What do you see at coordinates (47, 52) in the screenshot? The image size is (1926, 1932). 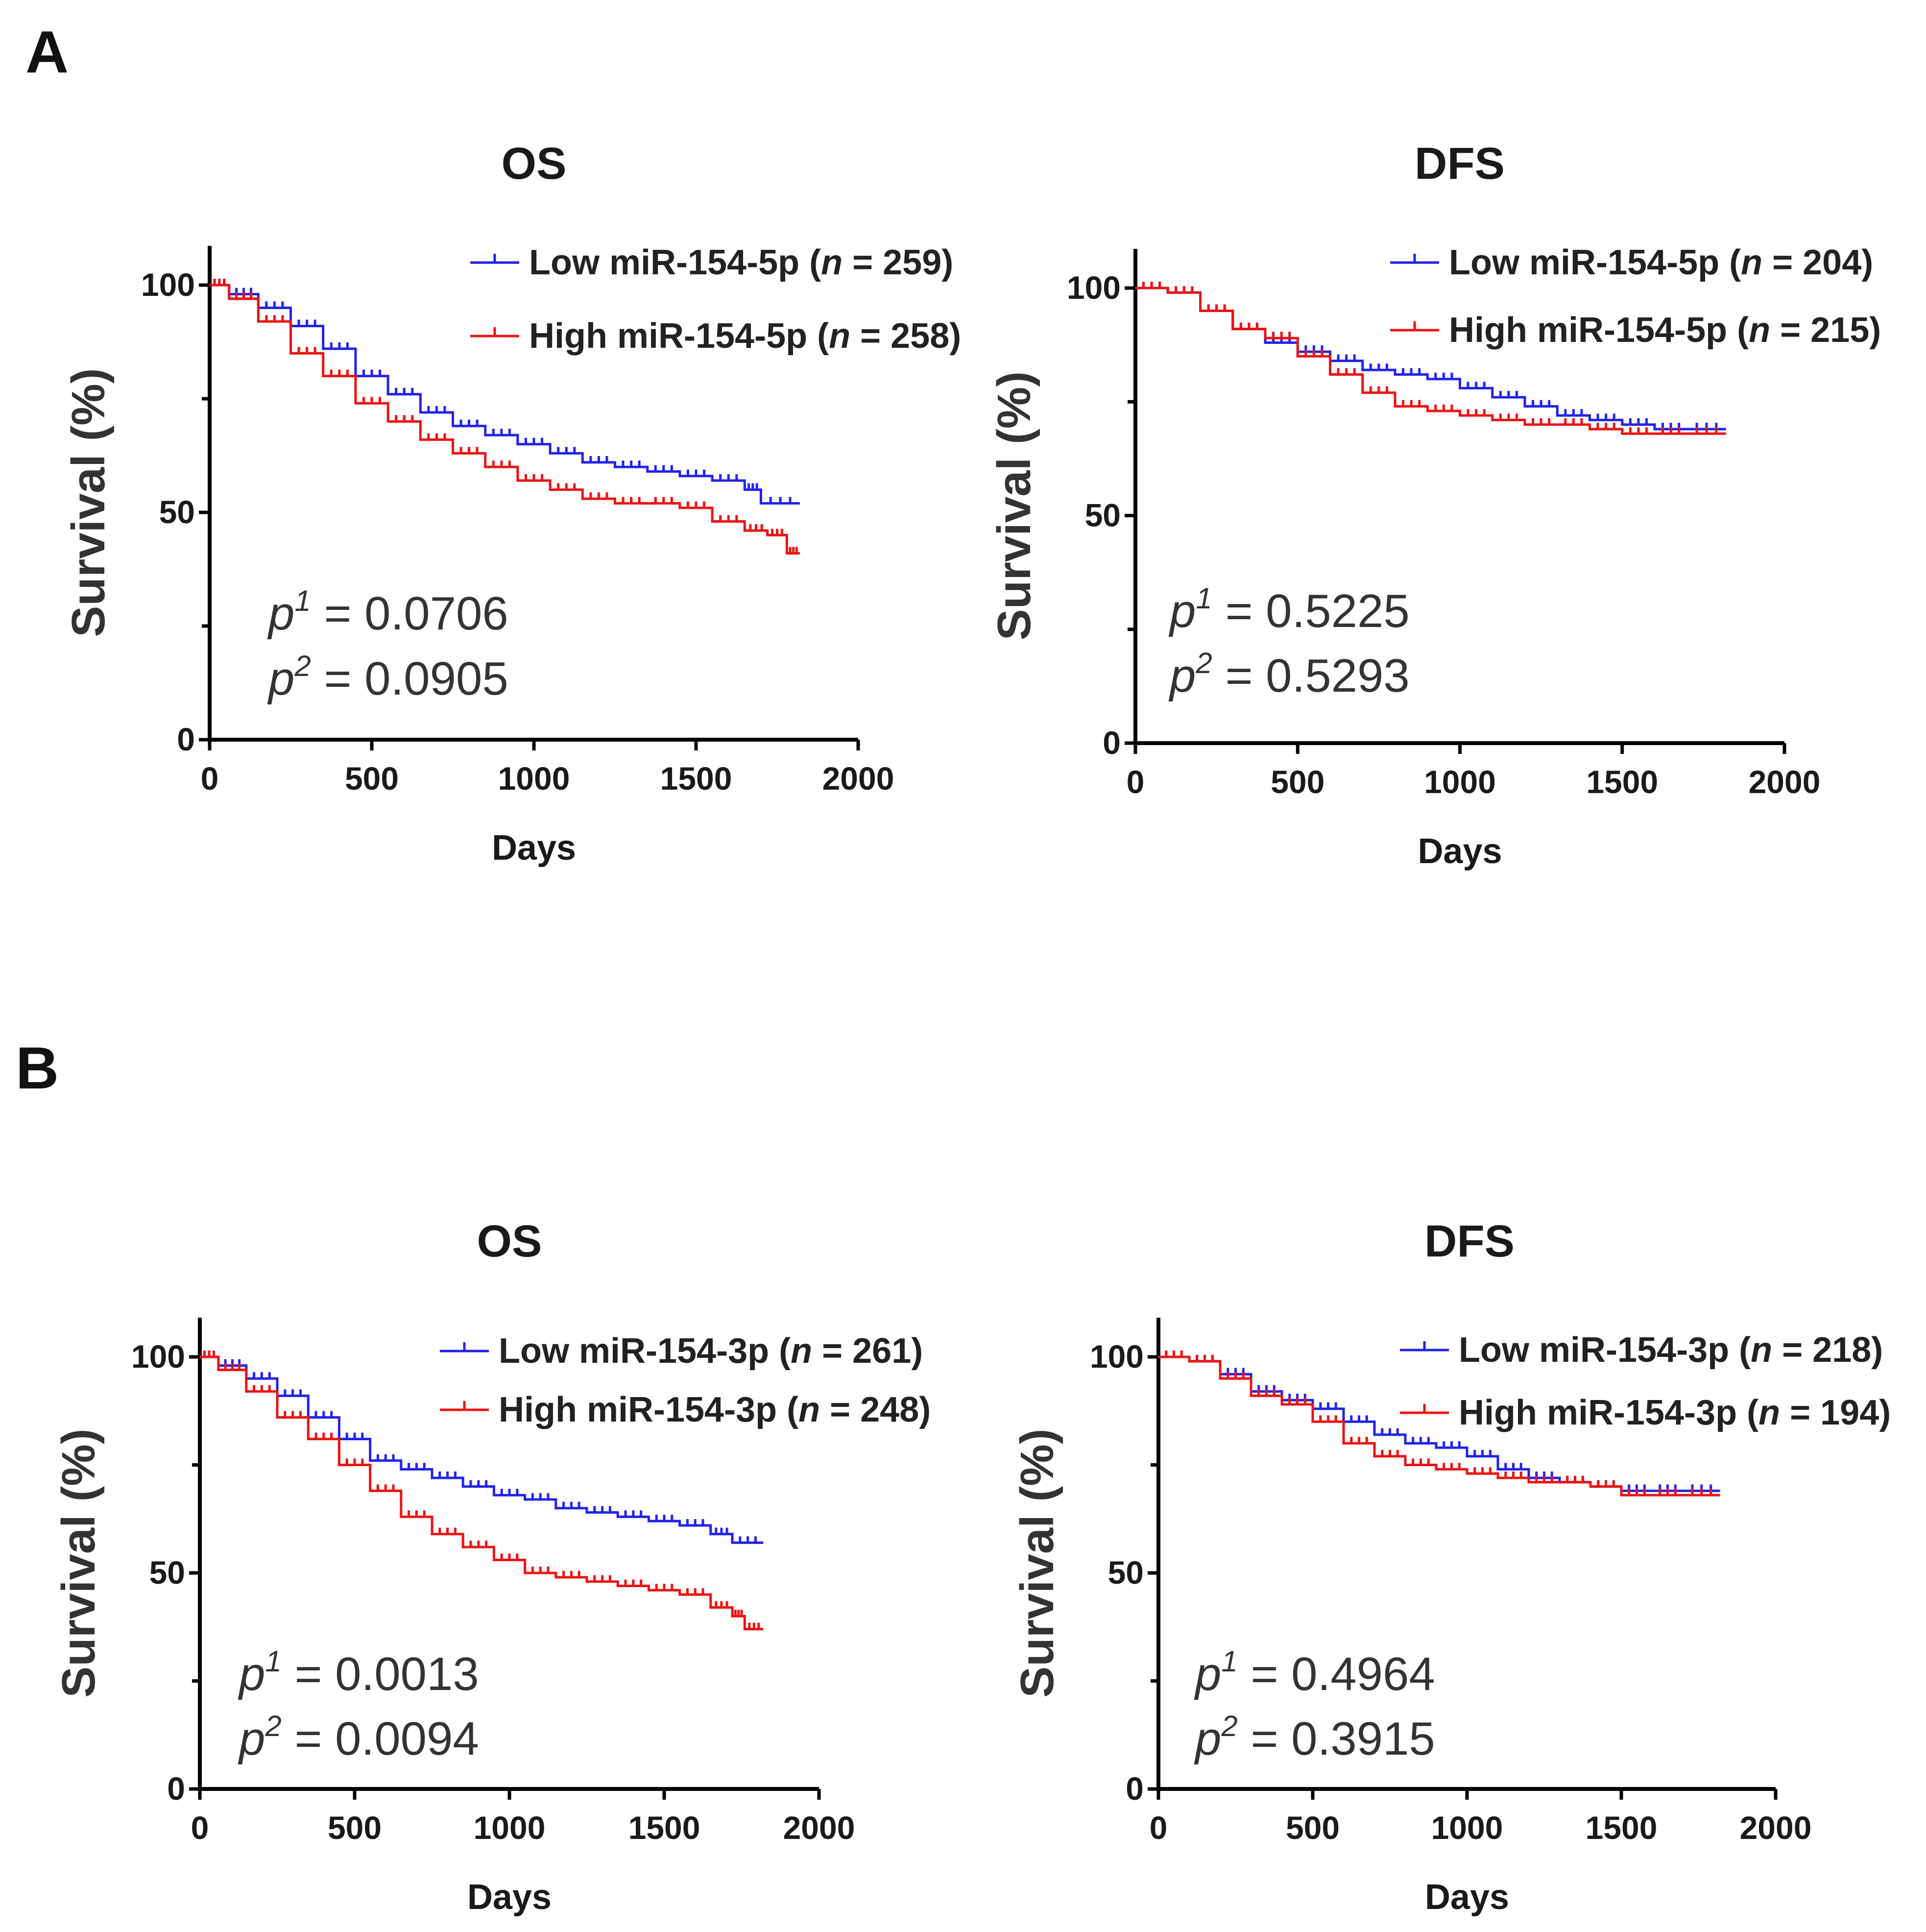 I see `panel-letter-a: A` at bounding box center [47, 52].